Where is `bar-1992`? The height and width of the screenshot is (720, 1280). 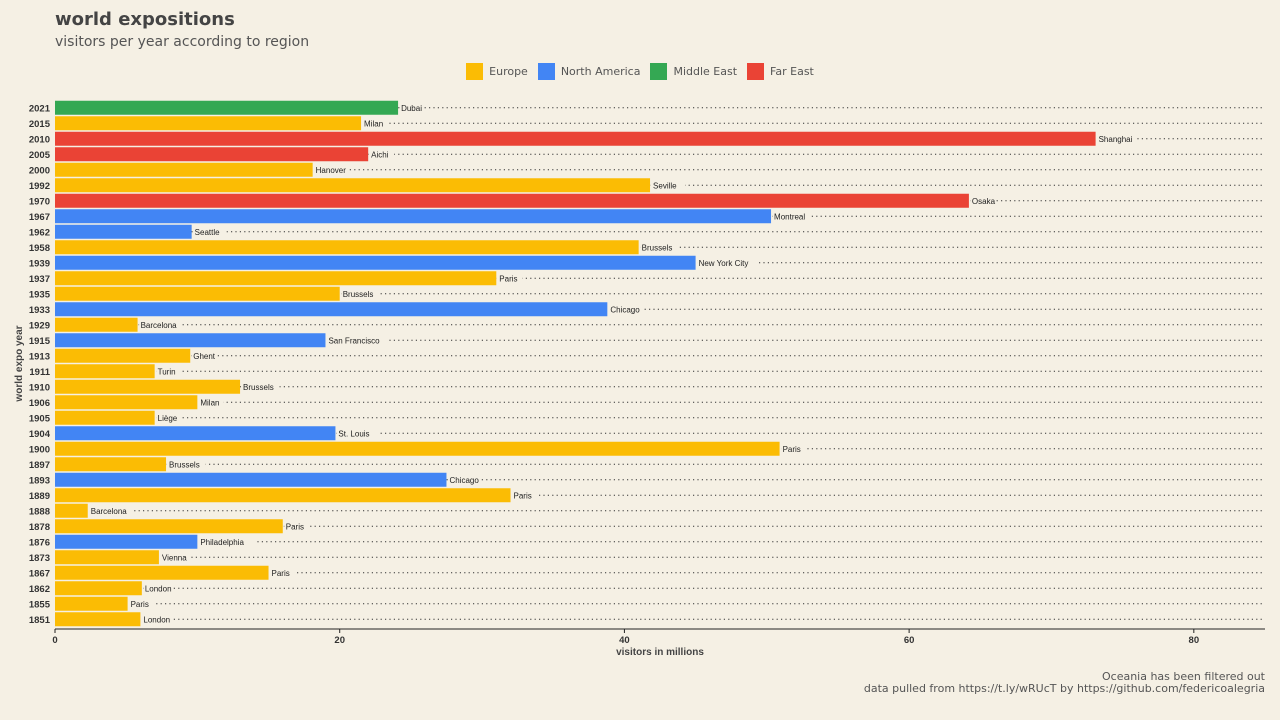 bar-1992 is located at coordinates (353, 185).